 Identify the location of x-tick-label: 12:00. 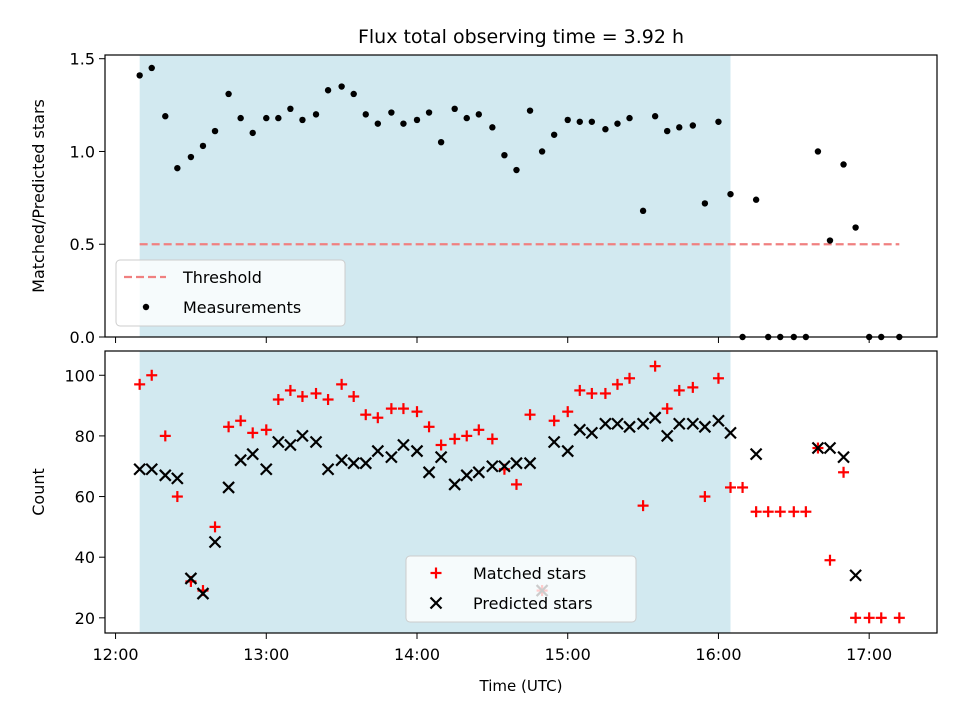
(115, 654).